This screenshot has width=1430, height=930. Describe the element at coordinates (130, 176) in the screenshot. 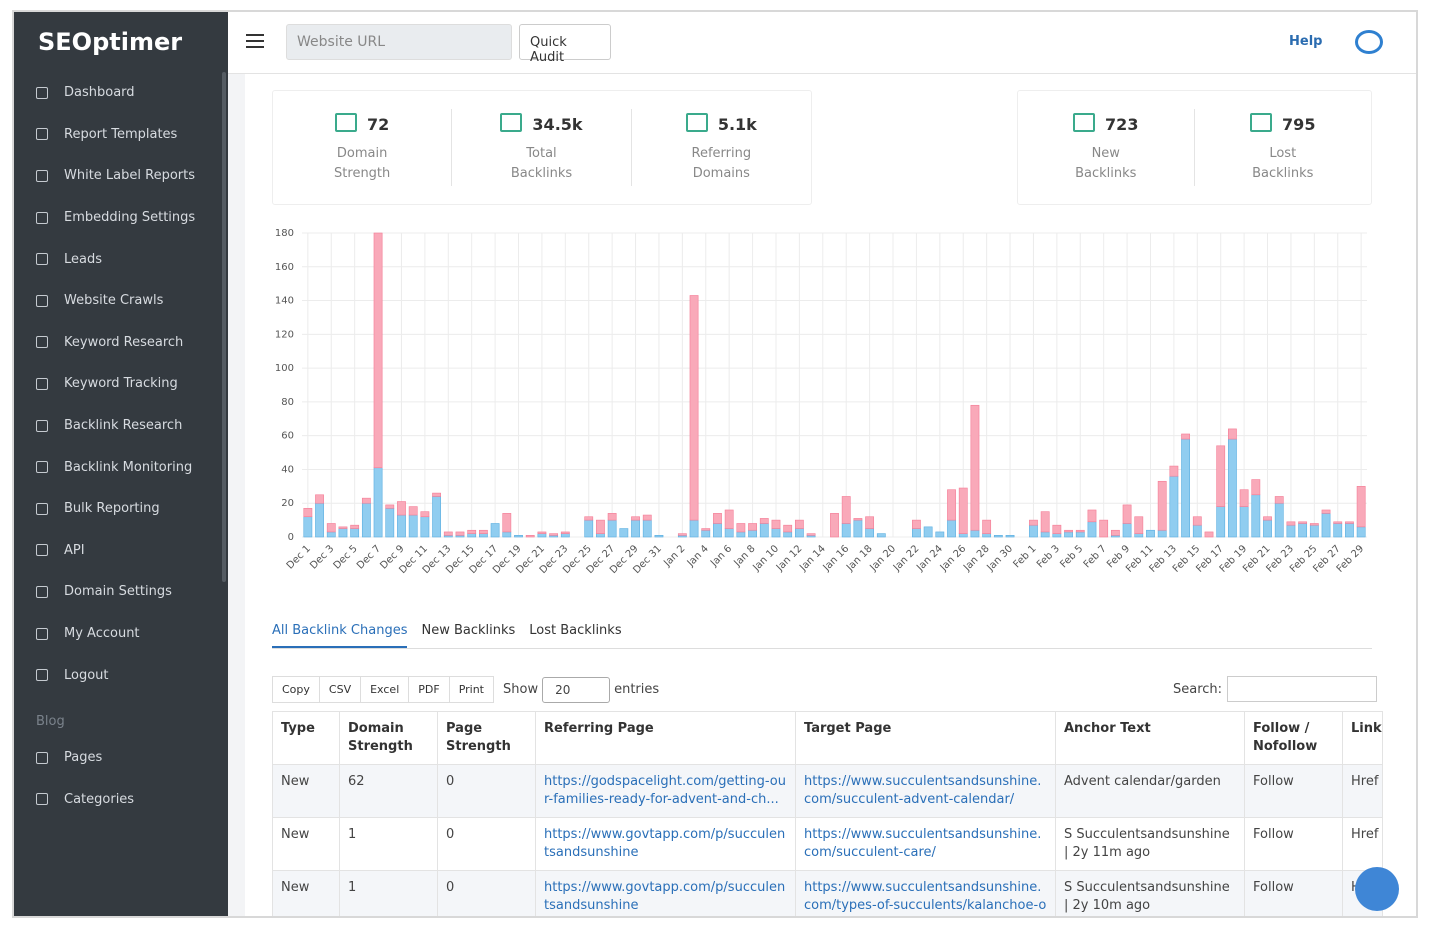

I see `nav-label: White Label Reports` at that location.